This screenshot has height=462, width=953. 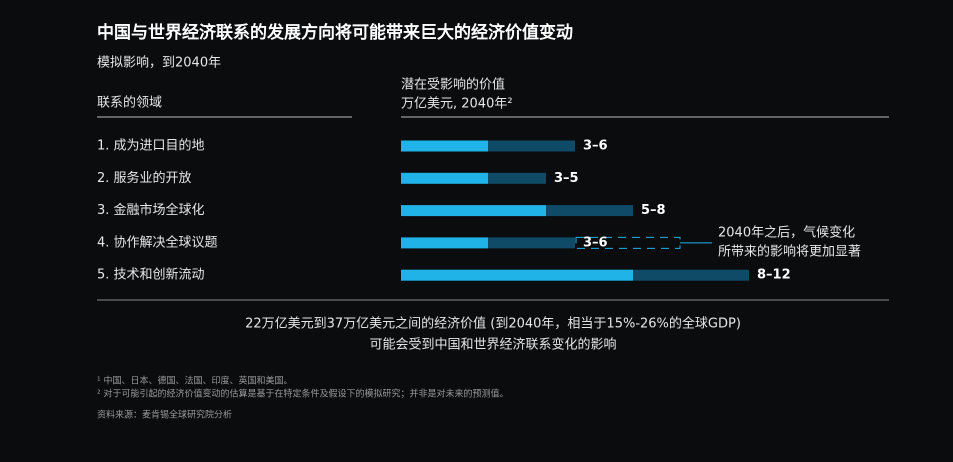 I want to click on value-label: 3–5, so click(x=566, y=178).